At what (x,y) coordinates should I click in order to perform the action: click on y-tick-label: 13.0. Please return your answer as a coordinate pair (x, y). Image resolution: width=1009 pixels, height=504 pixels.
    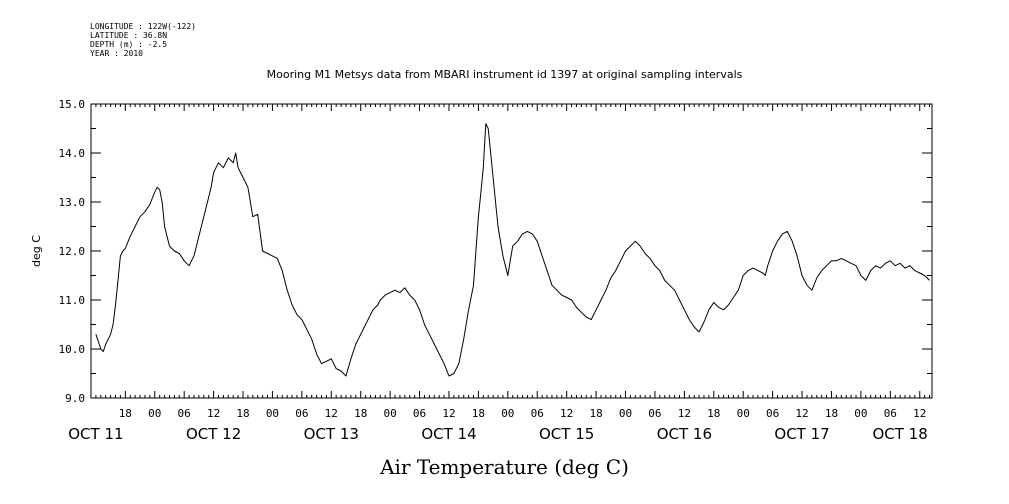
    Looking at the image, I should click on (72, 202).